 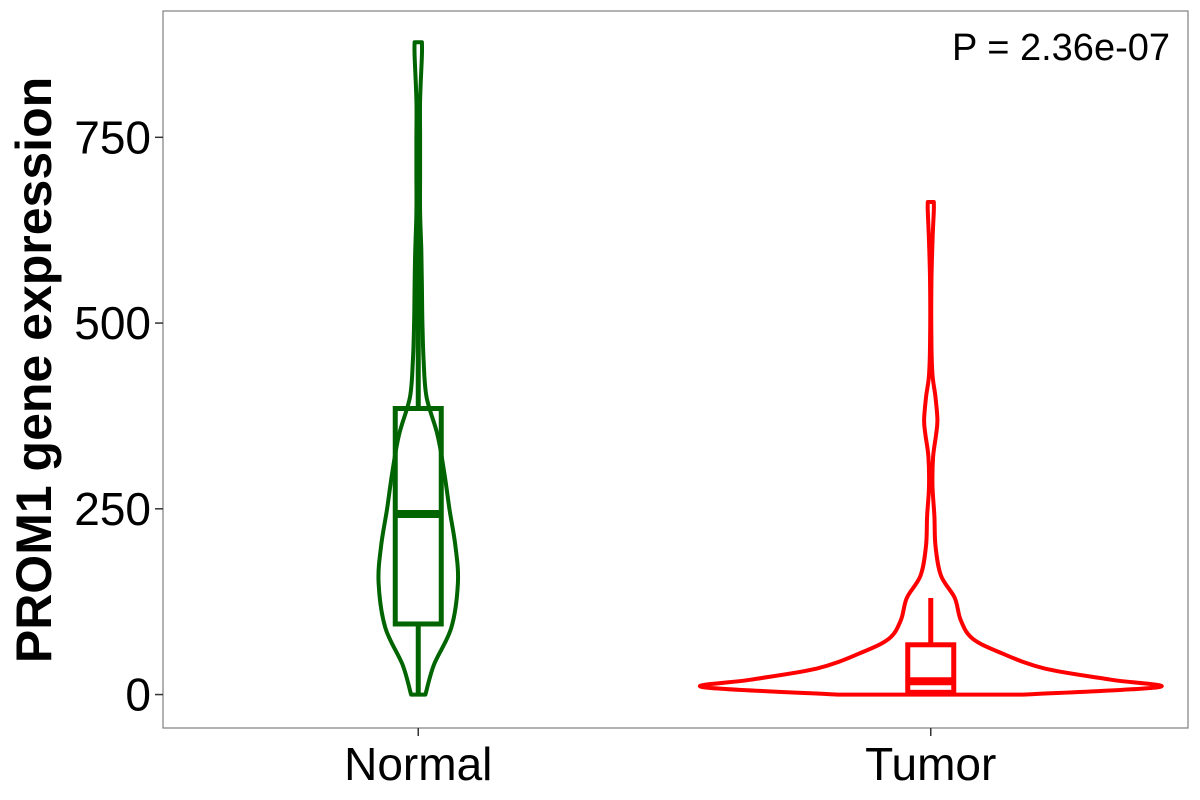 I want to click on y-axis: 0 250 500 750, so click(x=118, y=416).